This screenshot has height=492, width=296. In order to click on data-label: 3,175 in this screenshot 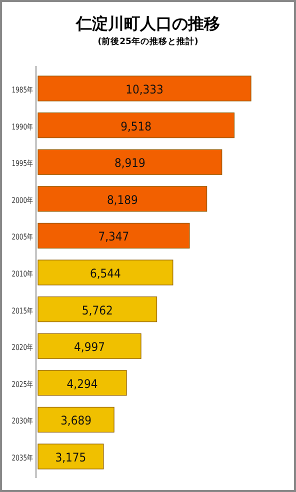, I will do `click(70, 457)`.